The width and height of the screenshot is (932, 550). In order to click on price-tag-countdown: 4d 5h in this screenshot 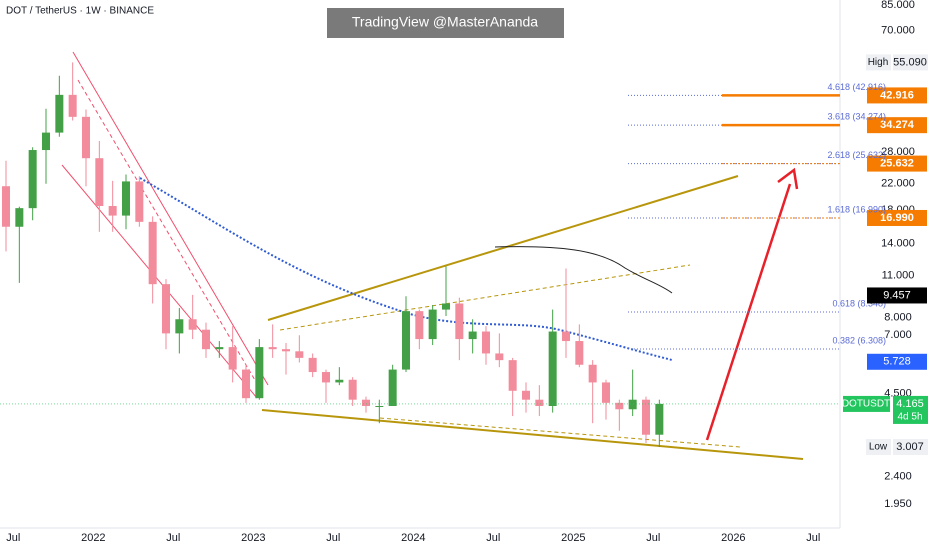, I will do `click(909, 417)`.